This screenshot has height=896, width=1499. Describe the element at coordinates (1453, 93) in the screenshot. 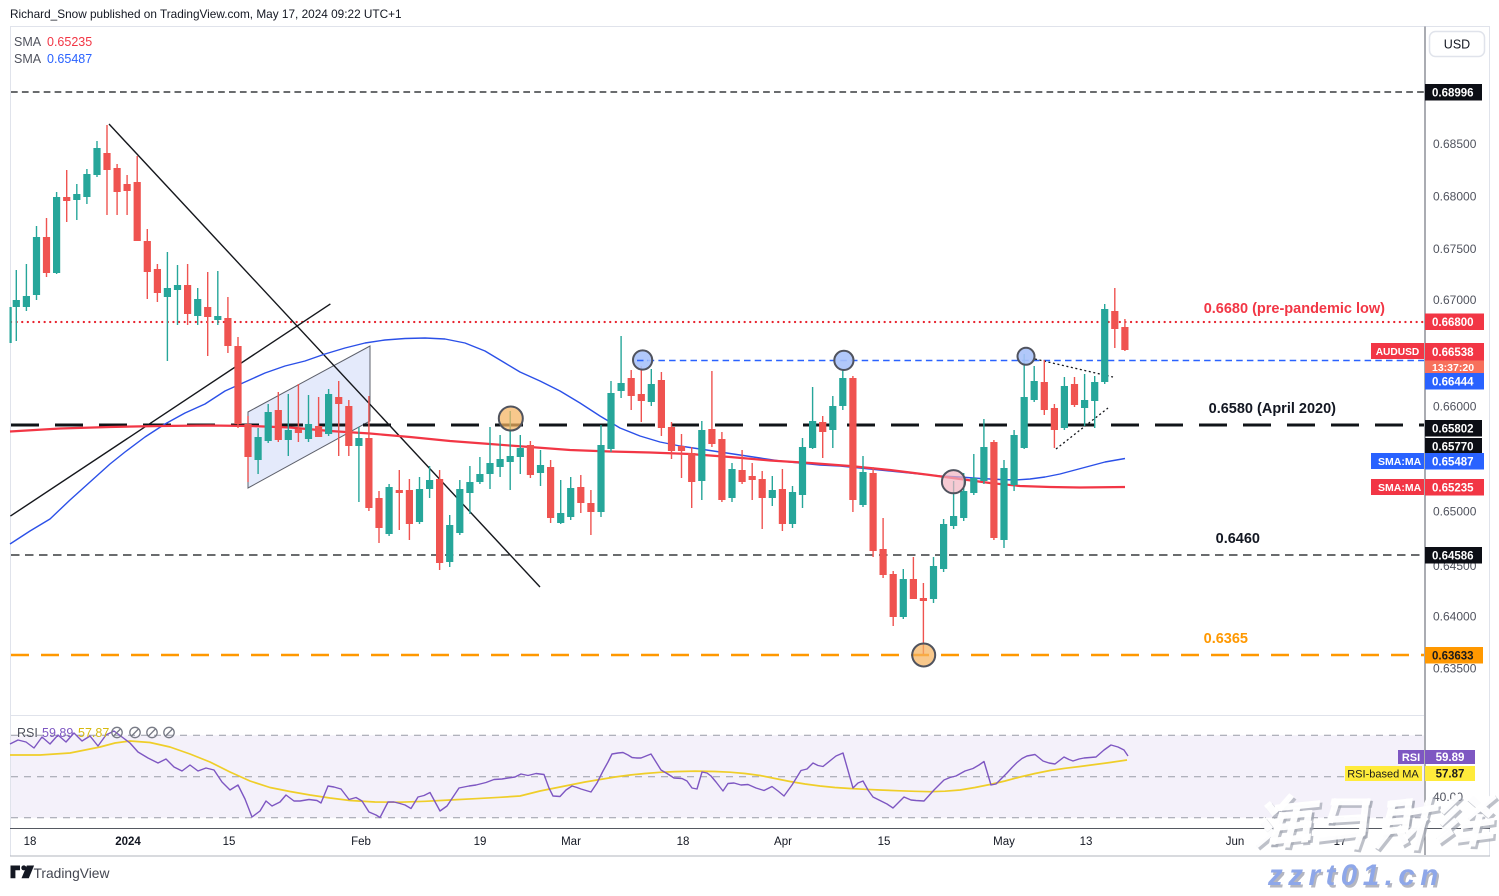

I see `svg-text: 0.68996` at that location.